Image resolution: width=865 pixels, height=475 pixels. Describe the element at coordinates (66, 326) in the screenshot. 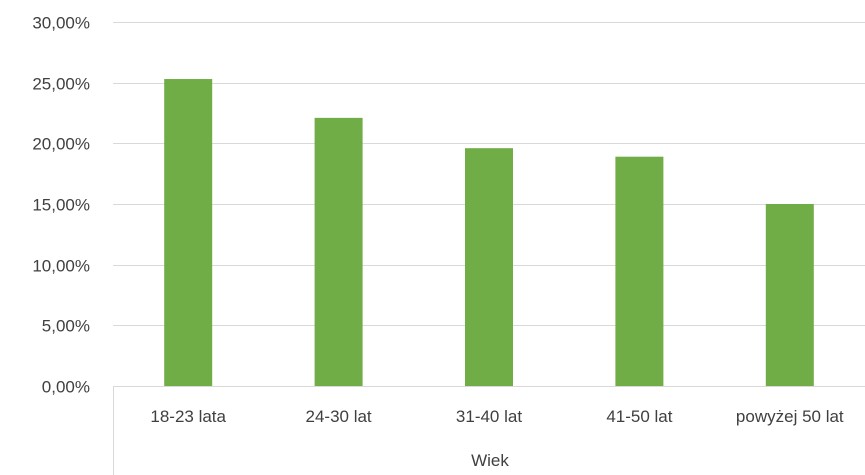

I see `y-tick-label: 5,00%` at that location.